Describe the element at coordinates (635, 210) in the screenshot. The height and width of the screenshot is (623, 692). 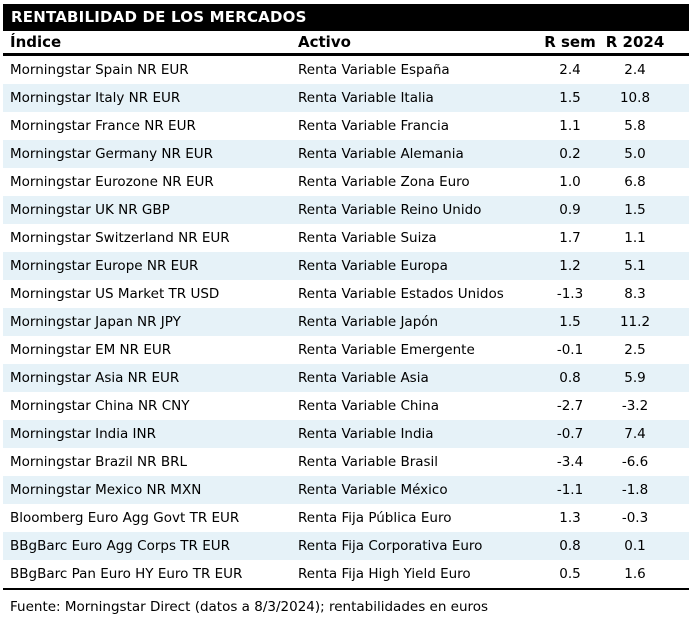
I see `r-2024-cell: 1.5` at that location.